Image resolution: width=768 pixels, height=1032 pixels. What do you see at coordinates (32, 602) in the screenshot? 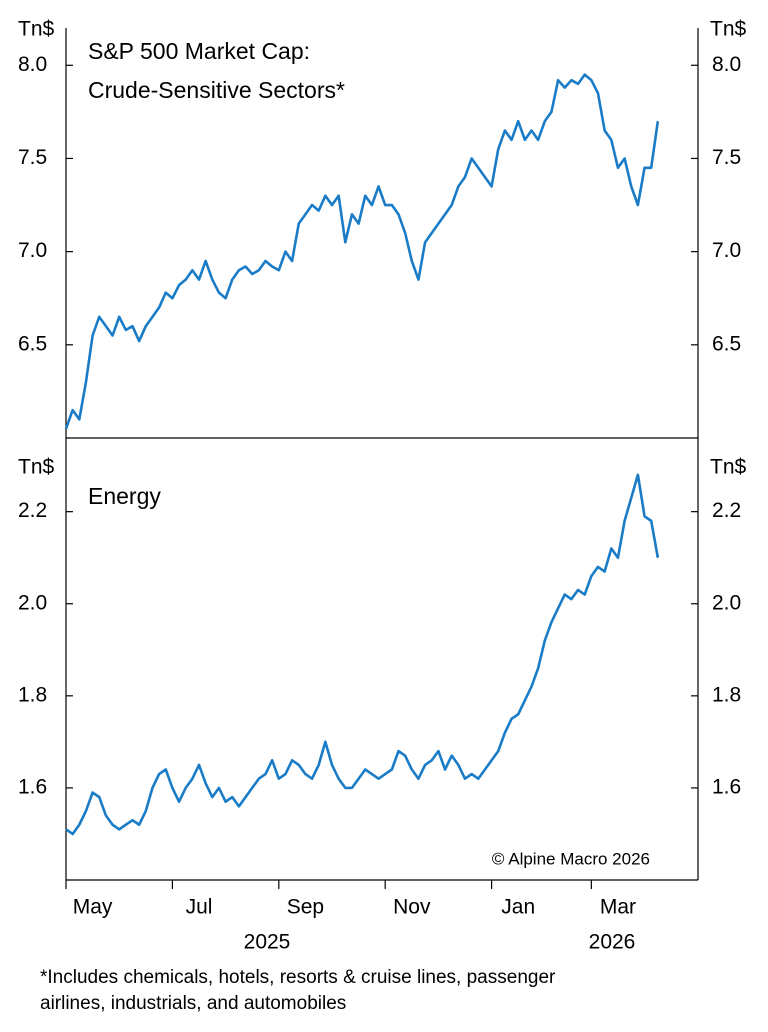
I see `y-tick-label: 2.0` at bounding box center [32, 602].